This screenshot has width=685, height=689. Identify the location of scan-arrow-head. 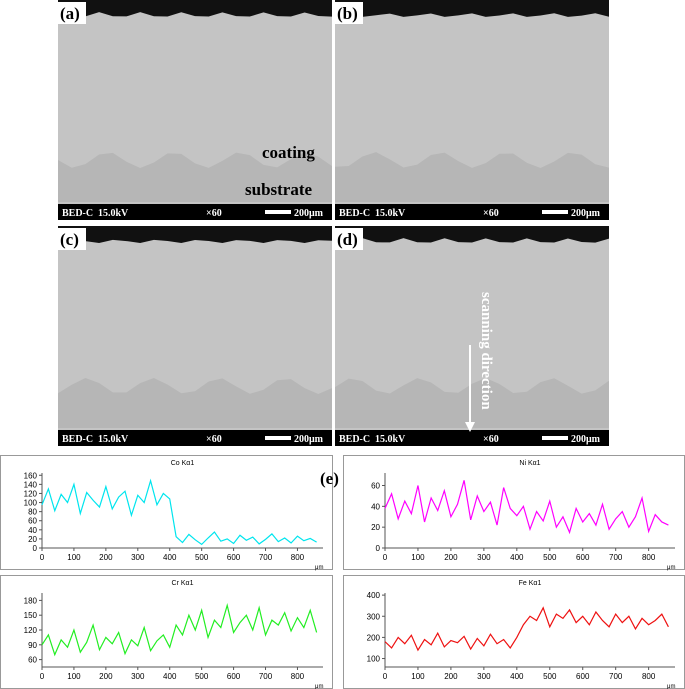
(470, 427).